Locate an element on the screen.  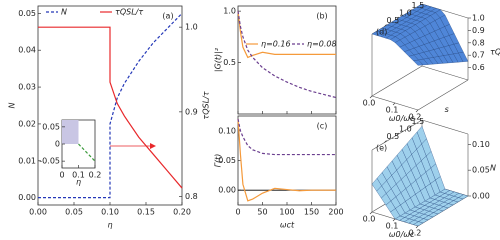
z-tick-label: 0.8 is located at coordinates (478, 42).